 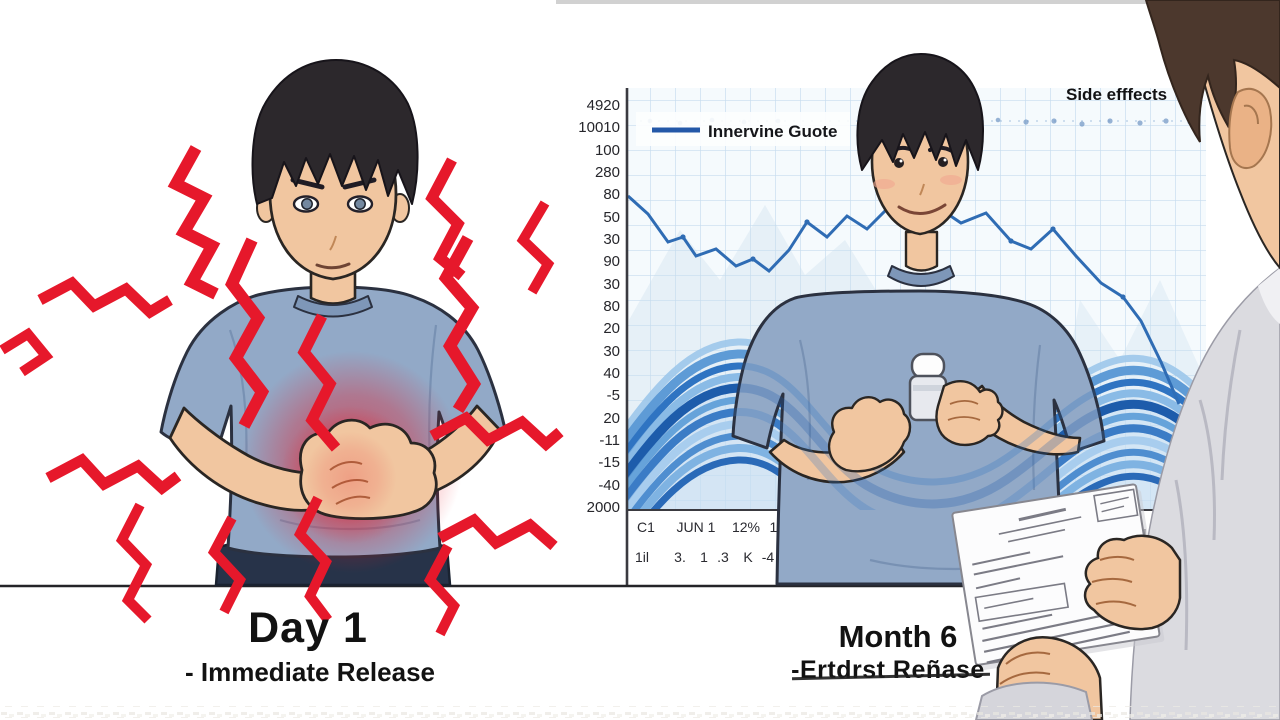 I want to click on y-tick: 100, so click(x=607, y=150).